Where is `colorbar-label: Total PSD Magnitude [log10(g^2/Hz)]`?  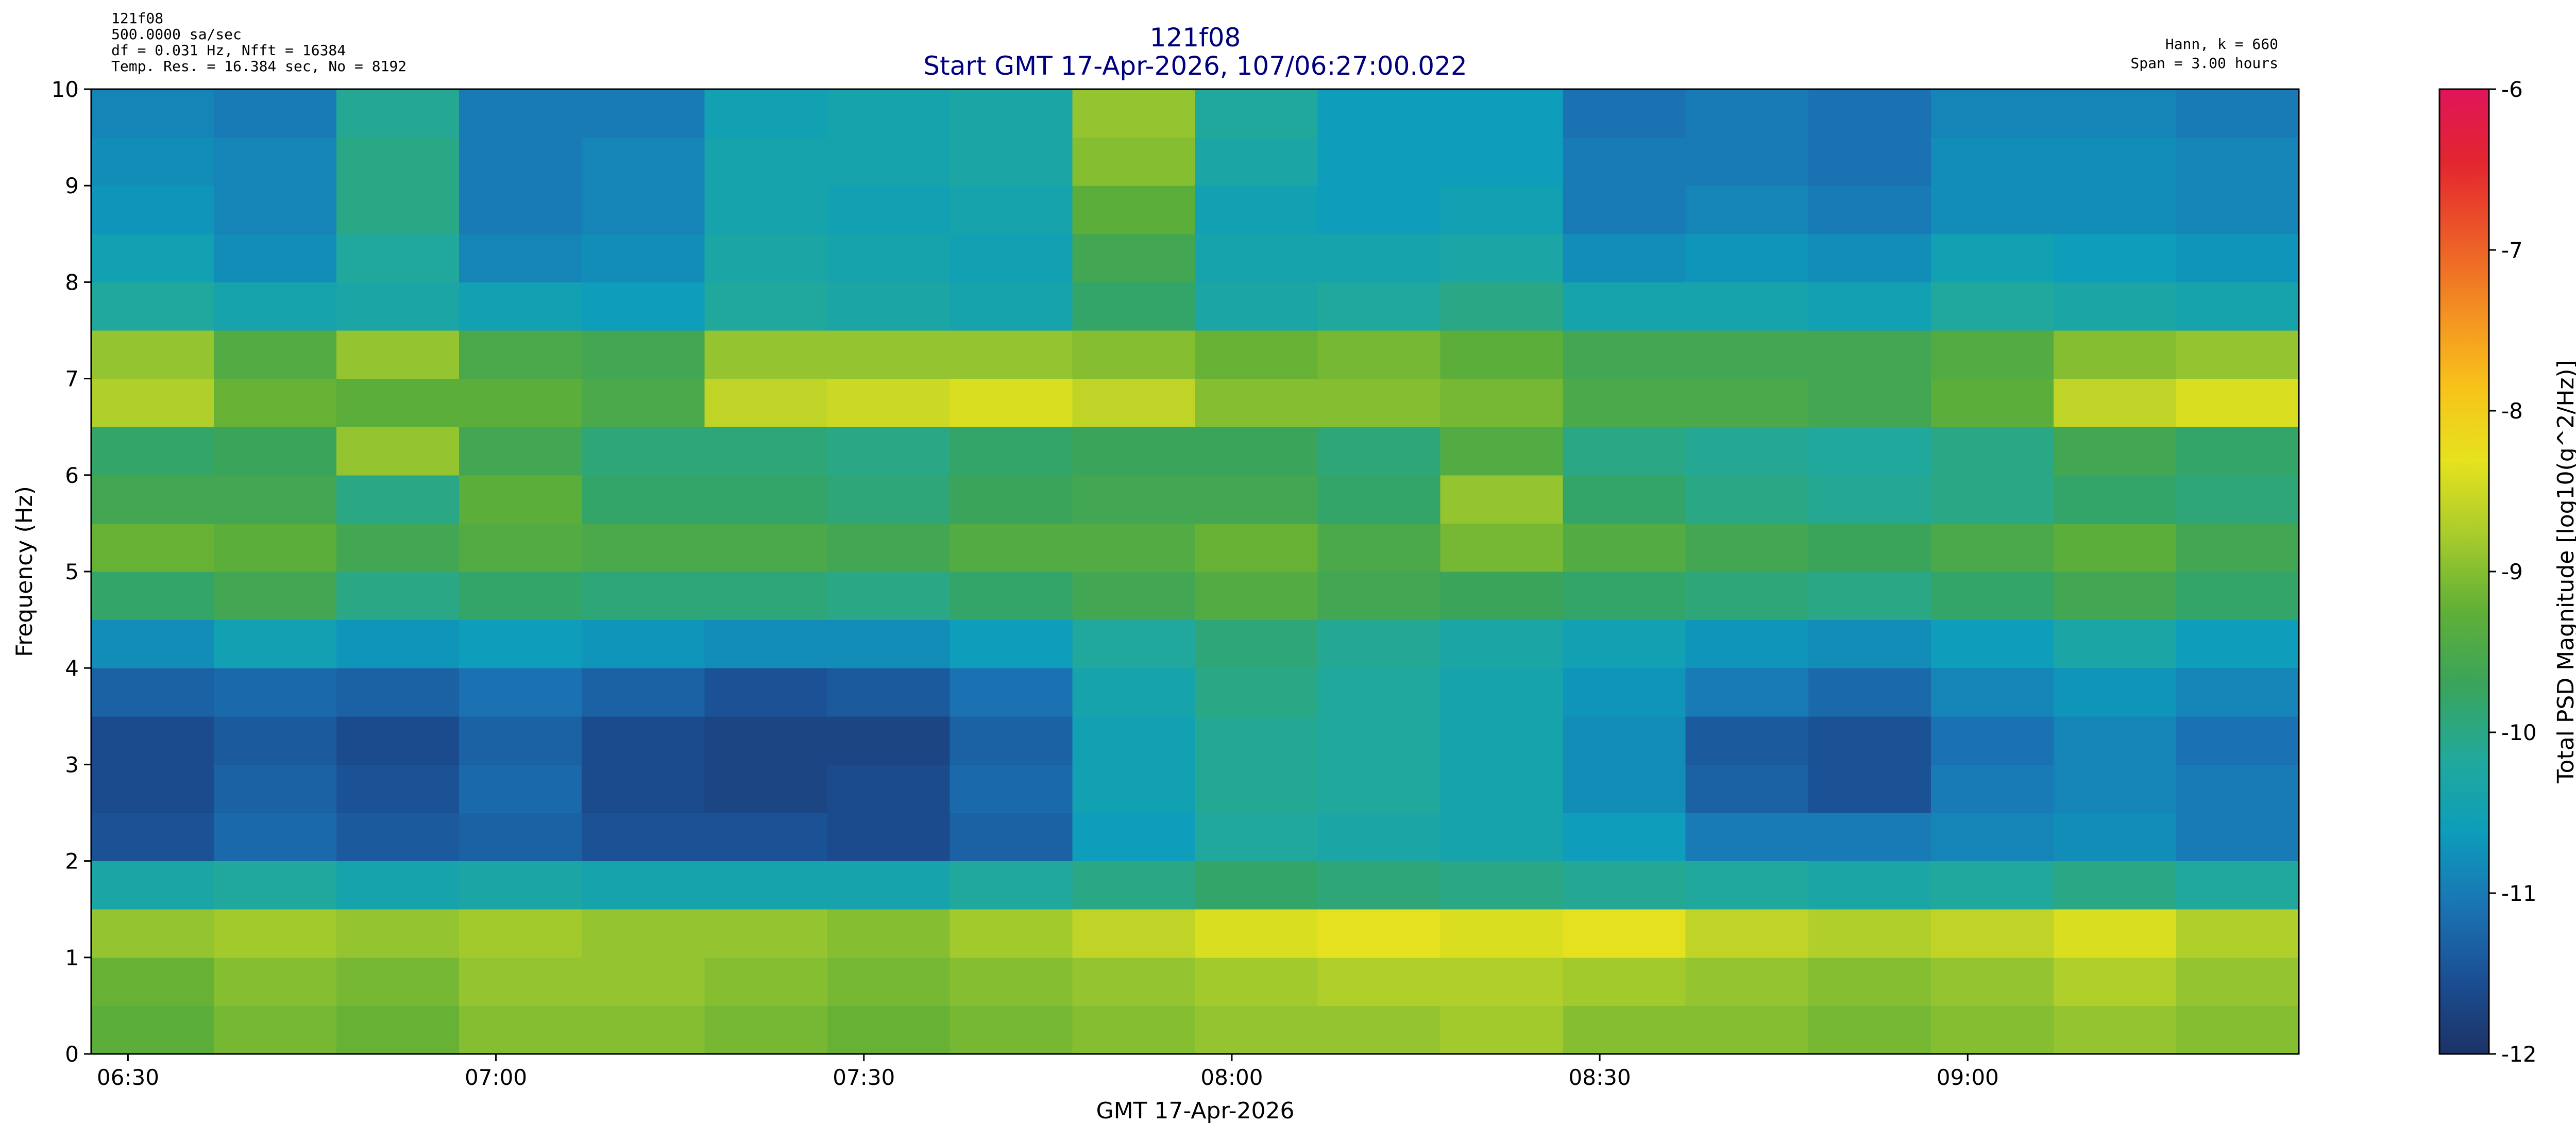 colorbar-label: Total PSD Magnitude [log10(g^2/Hz)] is located at coordinates (2564, 572).